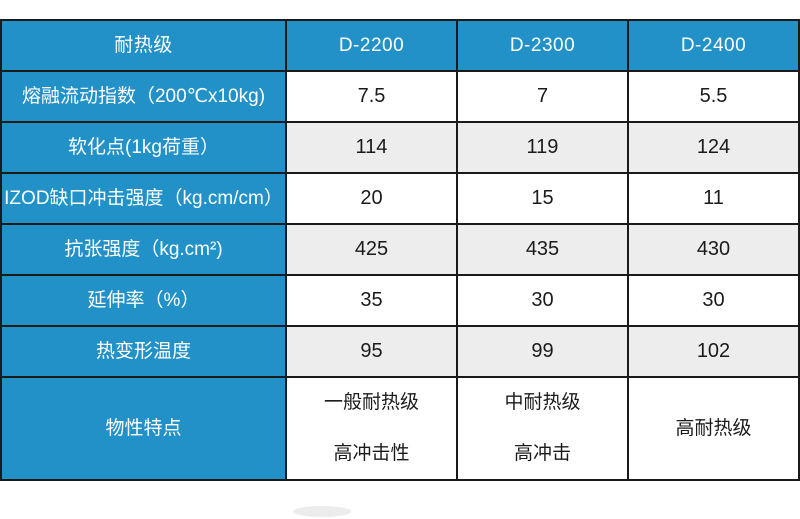  I want to click on value-cell: 430, so click(713, 249).